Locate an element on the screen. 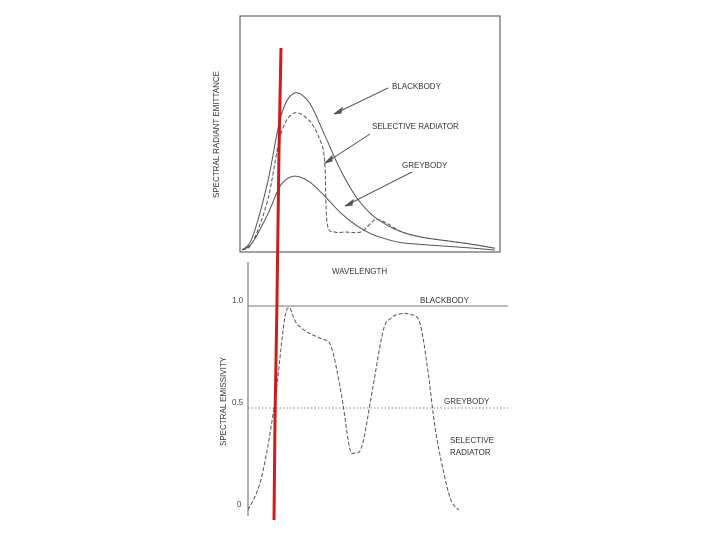 The height and width of the screenshot is (540, 720). label-greybody: GREYBODY is located at coordinates (425, 165).